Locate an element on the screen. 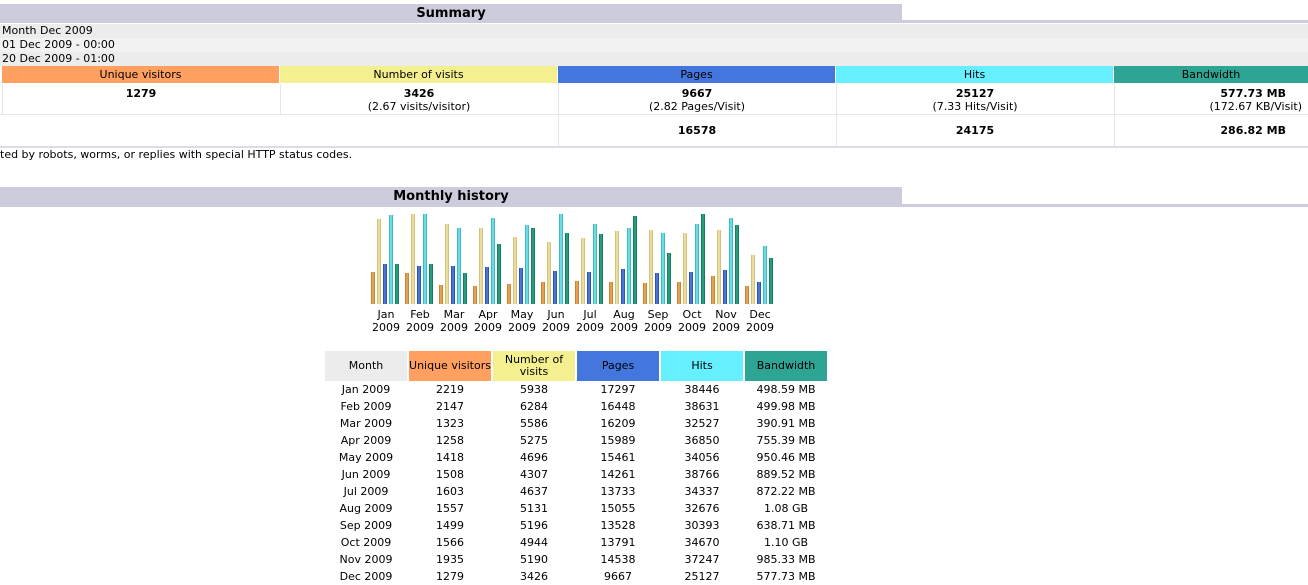 Image resolution: width=1308 pixels, height=585 pixels. col-bandwidth: Bandwidth is located at coordinates (786, 366).